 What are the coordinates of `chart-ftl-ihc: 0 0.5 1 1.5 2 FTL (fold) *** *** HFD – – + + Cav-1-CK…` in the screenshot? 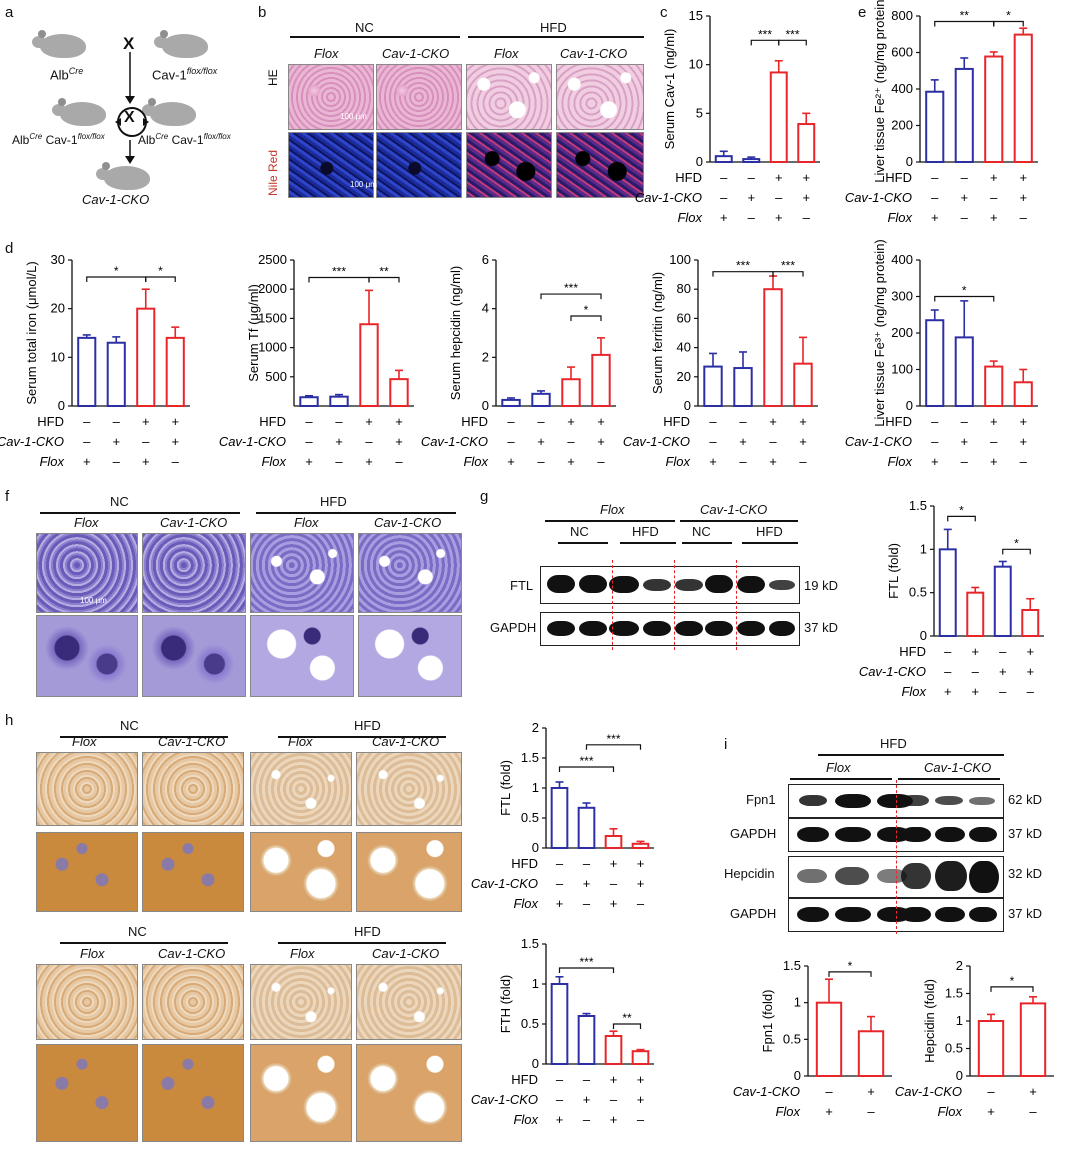 It's located at (562, 815).